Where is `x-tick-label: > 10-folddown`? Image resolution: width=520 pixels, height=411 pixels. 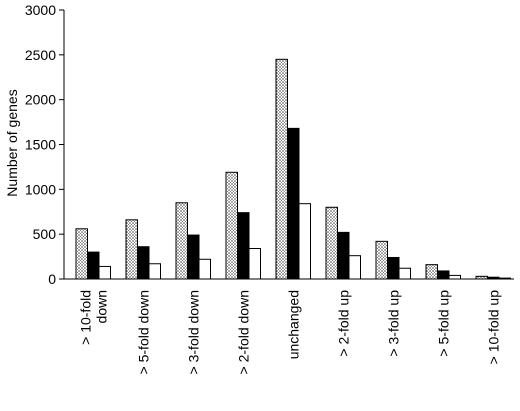 x-tick-label: > 10-folddown is located at coordinates (93, 317).